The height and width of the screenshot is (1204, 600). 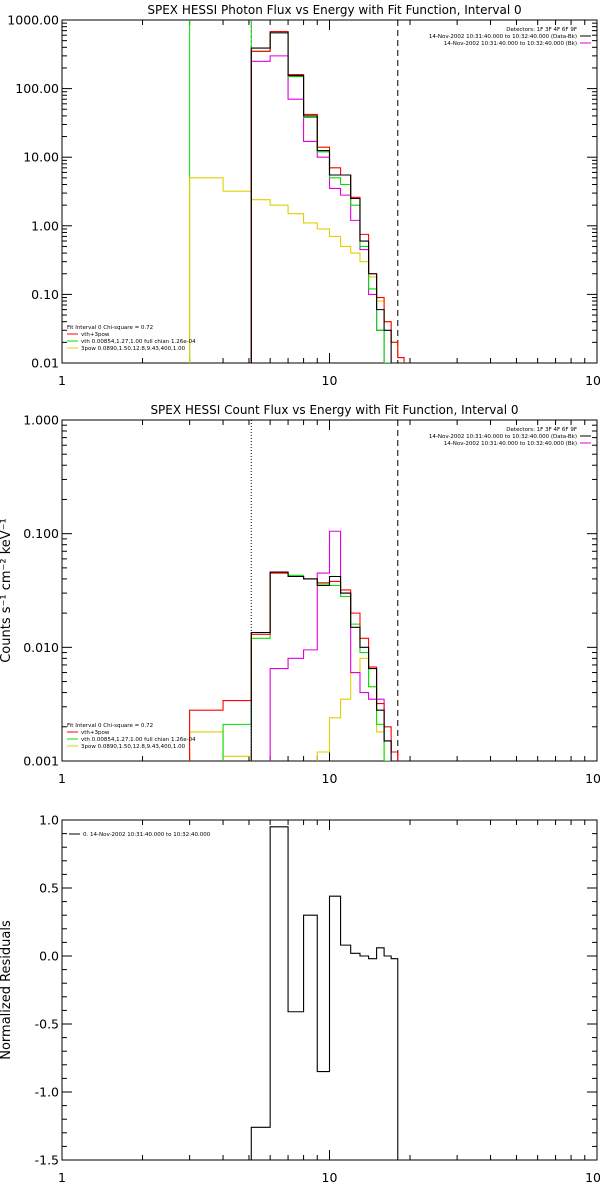 I want to click on y-axis-label: Normalized Residuals, so click(x=7, y=990).